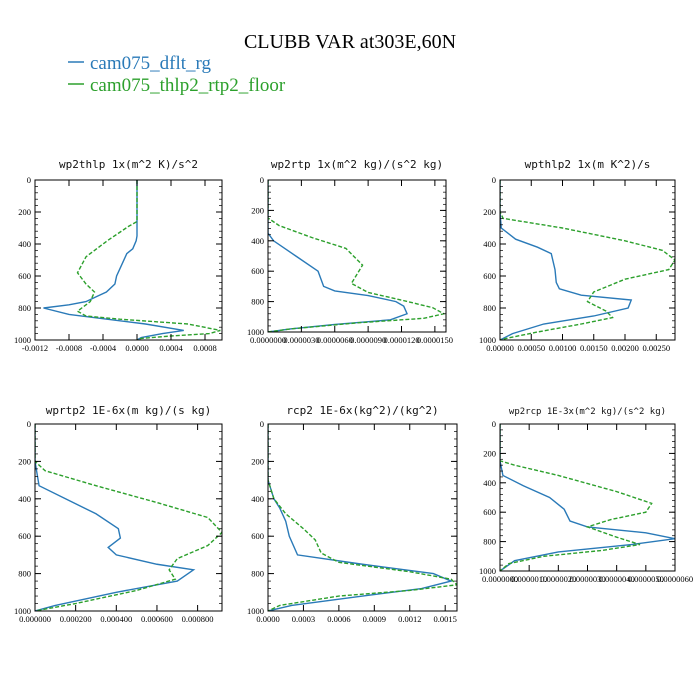  Describe the element at coordinates (558, 579) in the screenshot. I see `x-tick-label: 0.0000020` at that location.